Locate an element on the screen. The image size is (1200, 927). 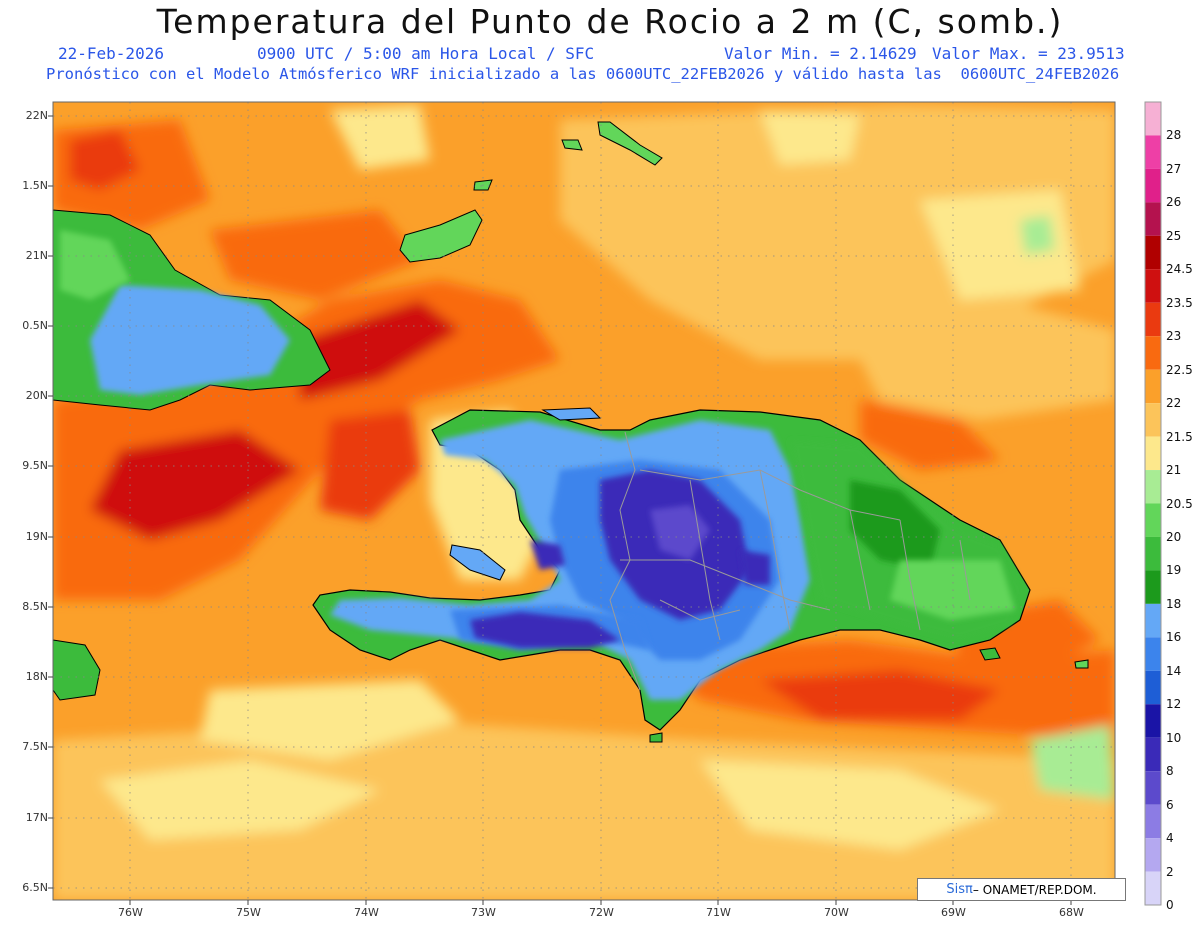
colorbar is located at coordinates (1153, 503).